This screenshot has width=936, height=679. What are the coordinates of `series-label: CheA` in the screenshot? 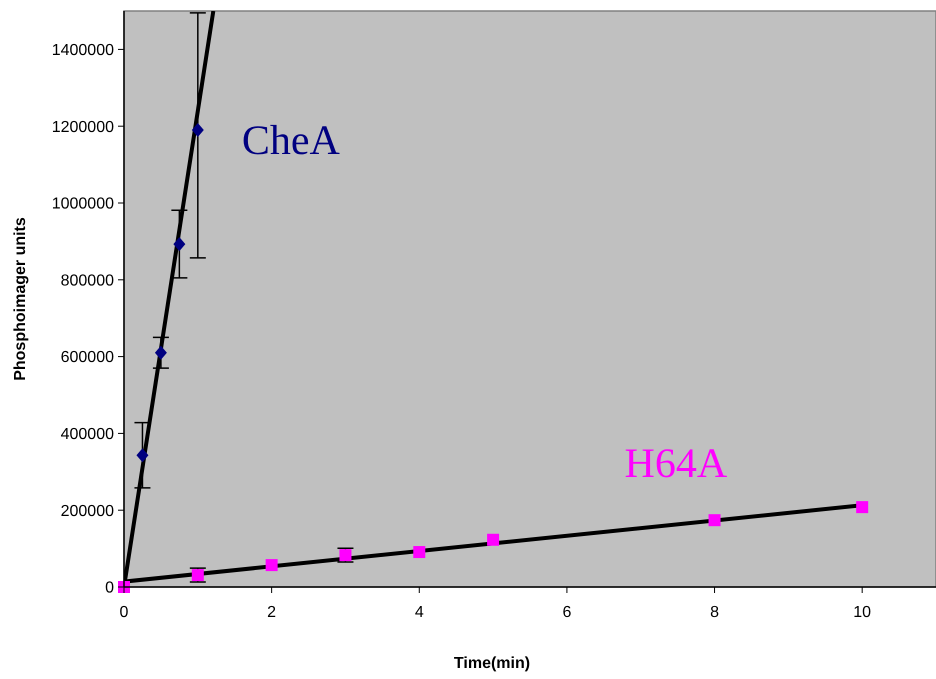 It's located at (291, 141).